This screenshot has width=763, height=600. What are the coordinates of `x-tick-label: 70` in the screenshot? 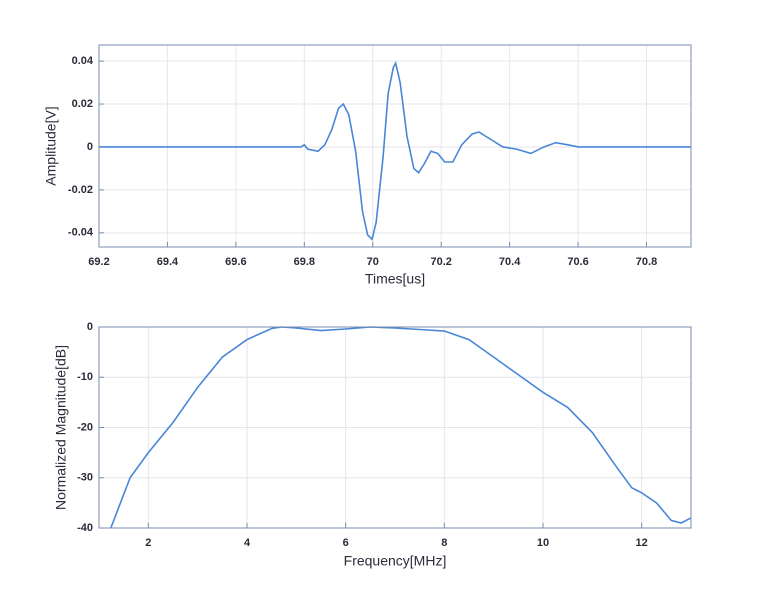 It's located at (373, 262).